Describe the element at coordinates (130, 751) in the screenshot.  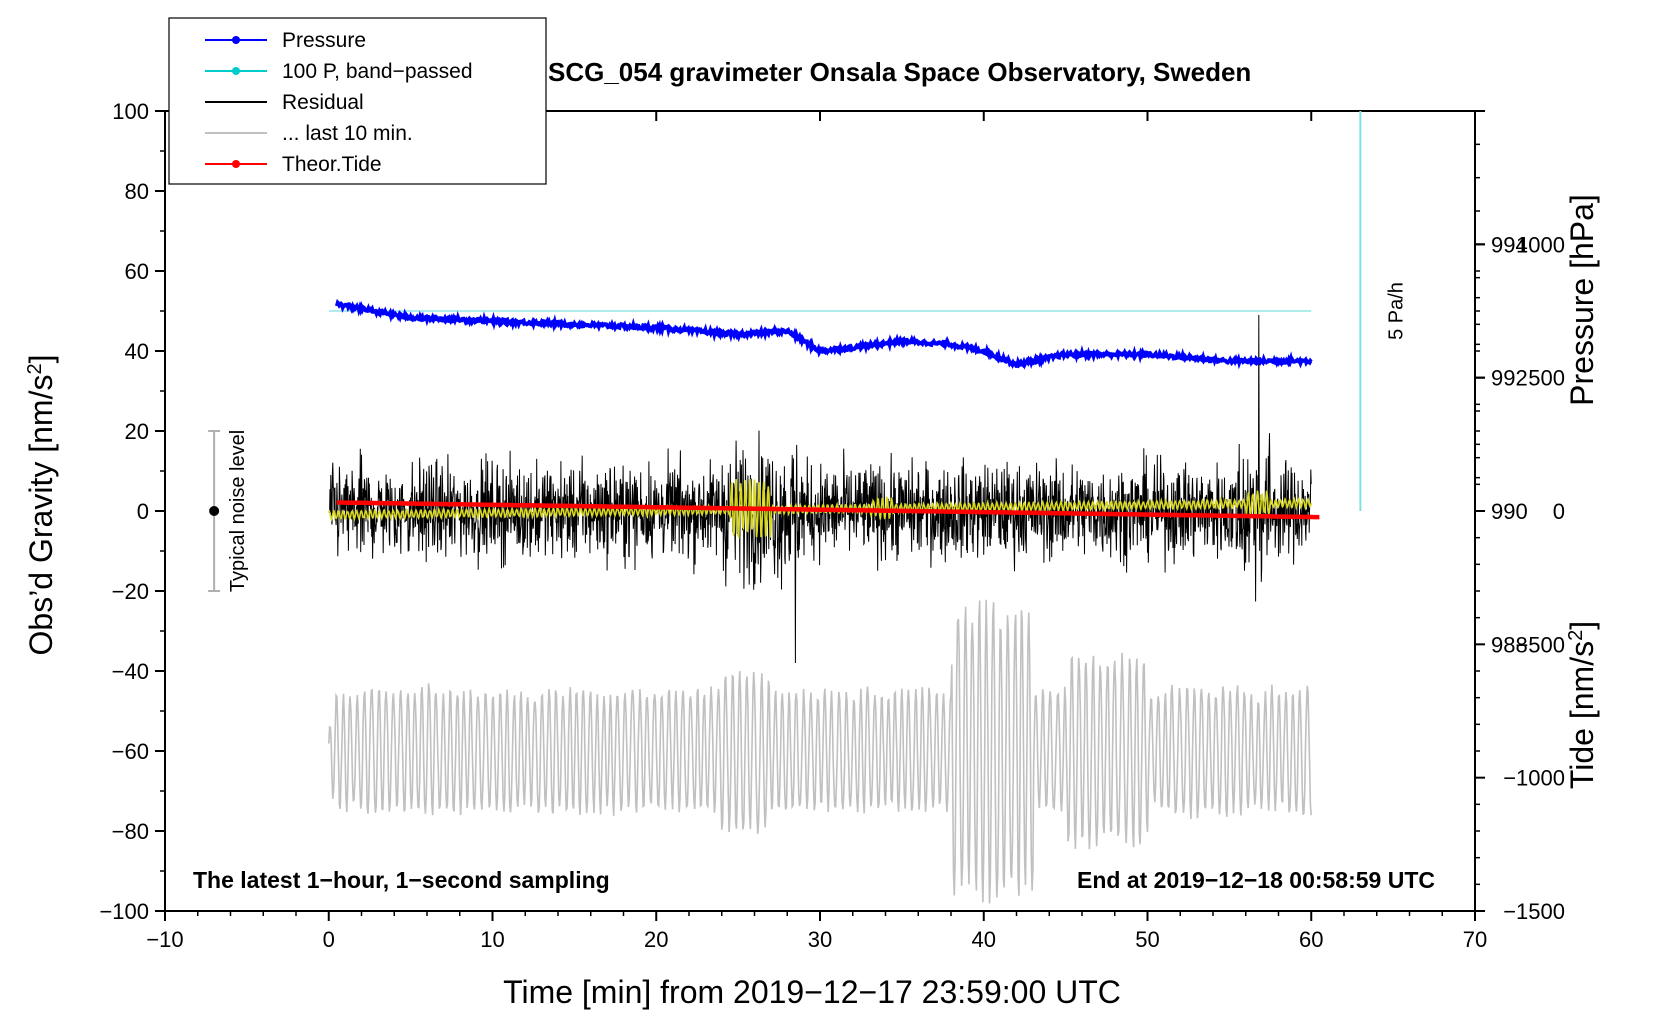
I see `y-tick-label: −60` at that location.